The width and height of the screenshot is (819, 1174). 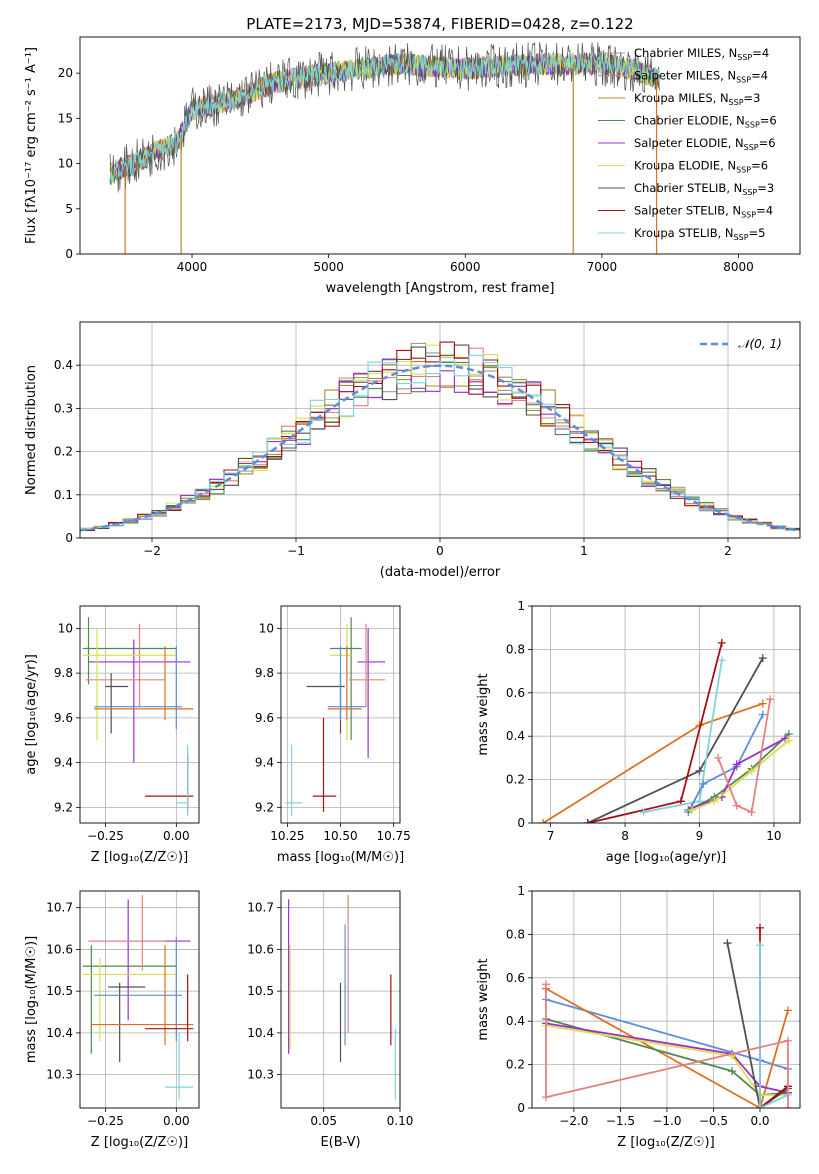 What do you see at coordinates (342, 997) in the screenshot?
I see `plot-area-mass_vs_ebv` at bounding box center [342, 997].